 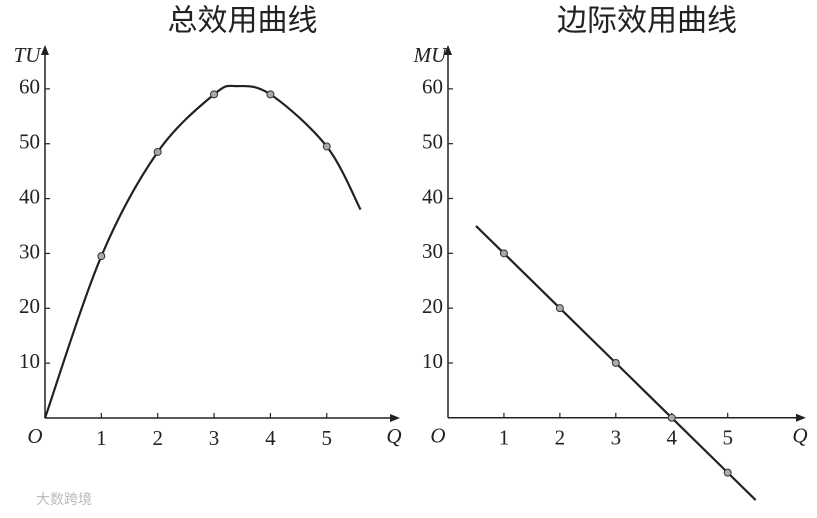 What do you see at coordinates (243, 21) in the screenshot?
I see `chart-title: 总效用曲线` at bounding box center [243, 21].